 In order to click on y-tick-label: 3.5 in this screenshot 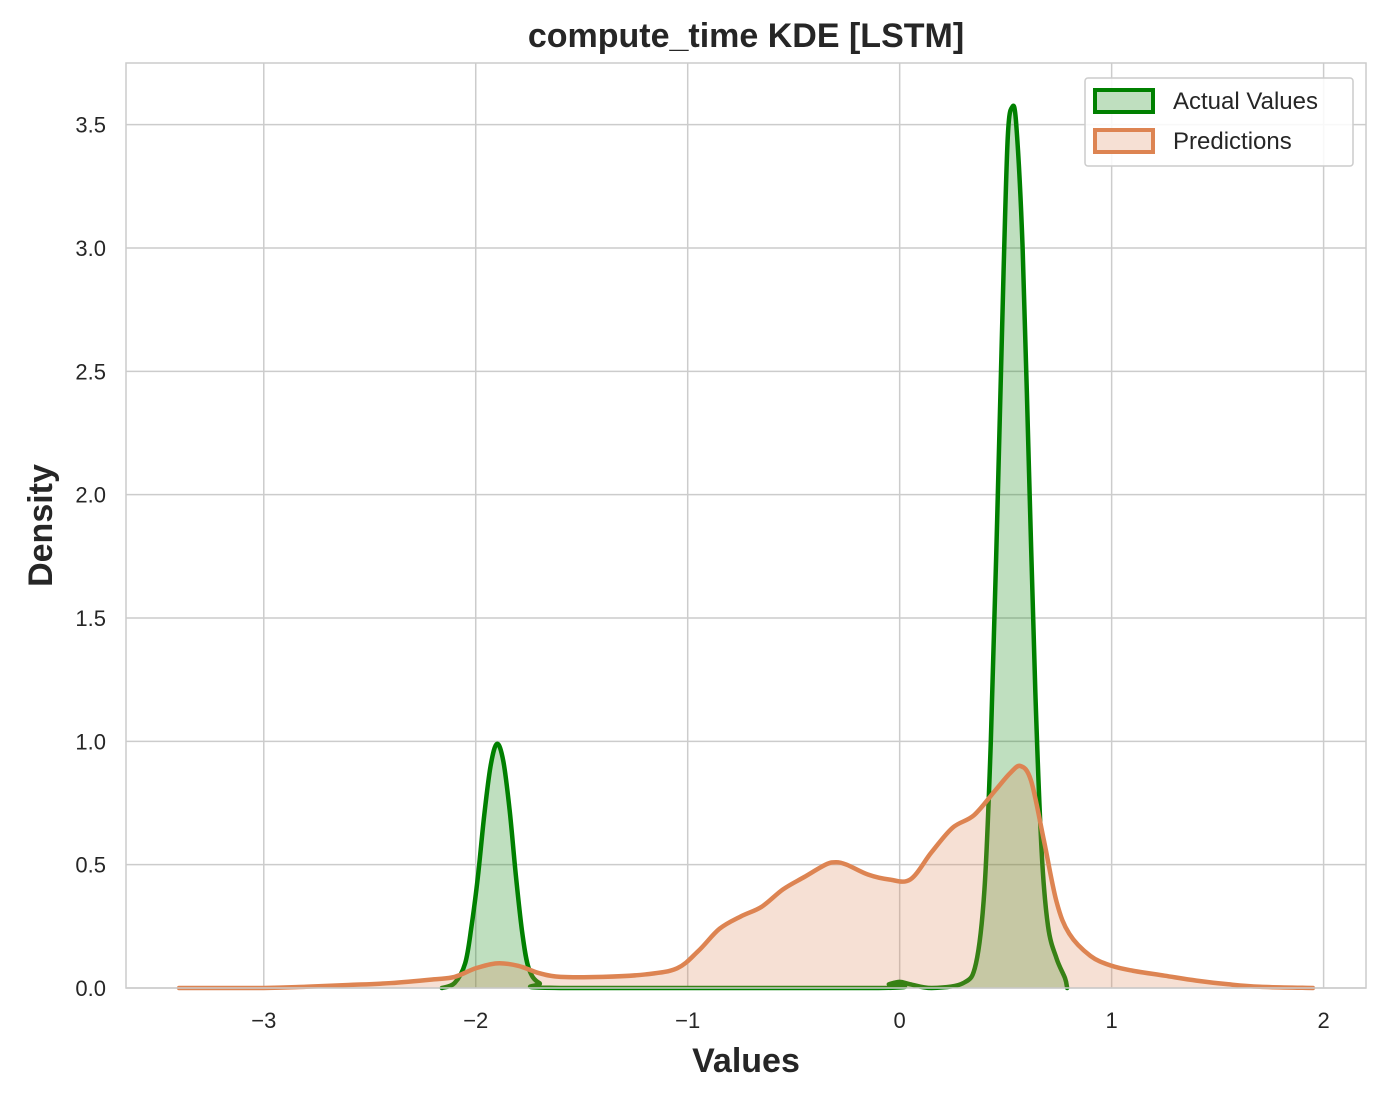, I will do `click(90, 125)`.